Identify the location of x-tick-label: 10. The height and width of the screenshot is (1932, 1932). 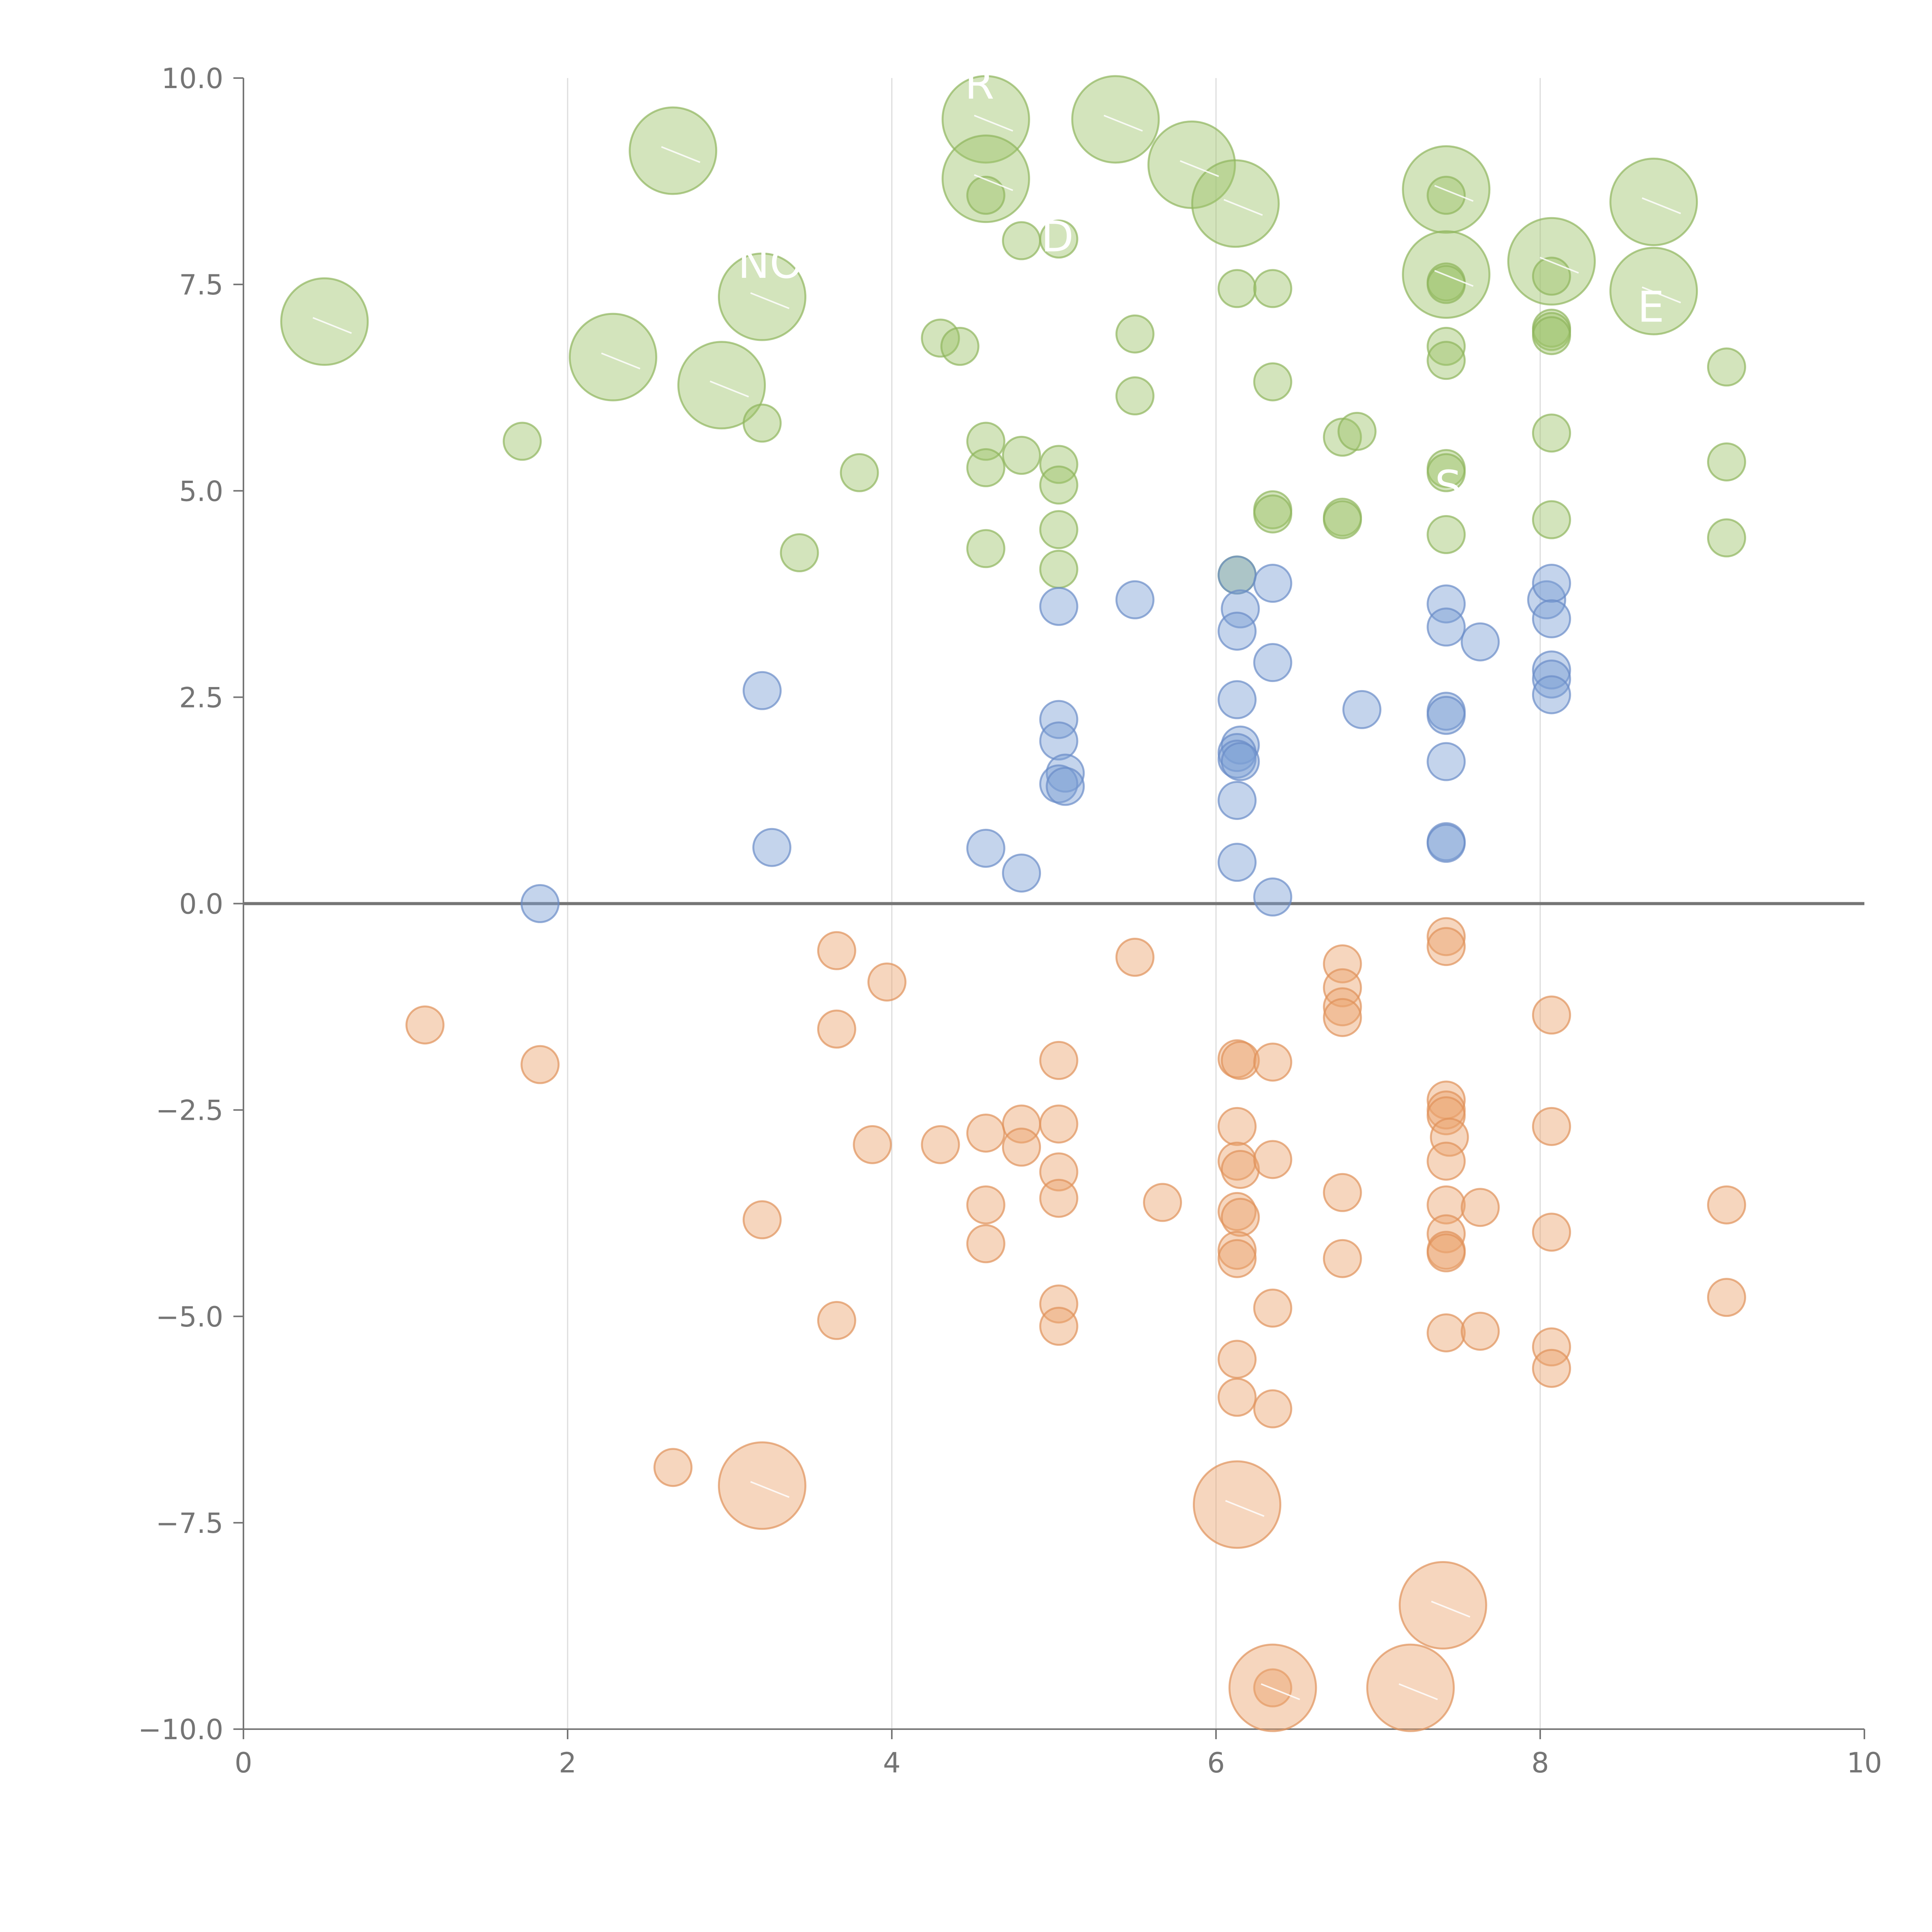
(1865, 1763).